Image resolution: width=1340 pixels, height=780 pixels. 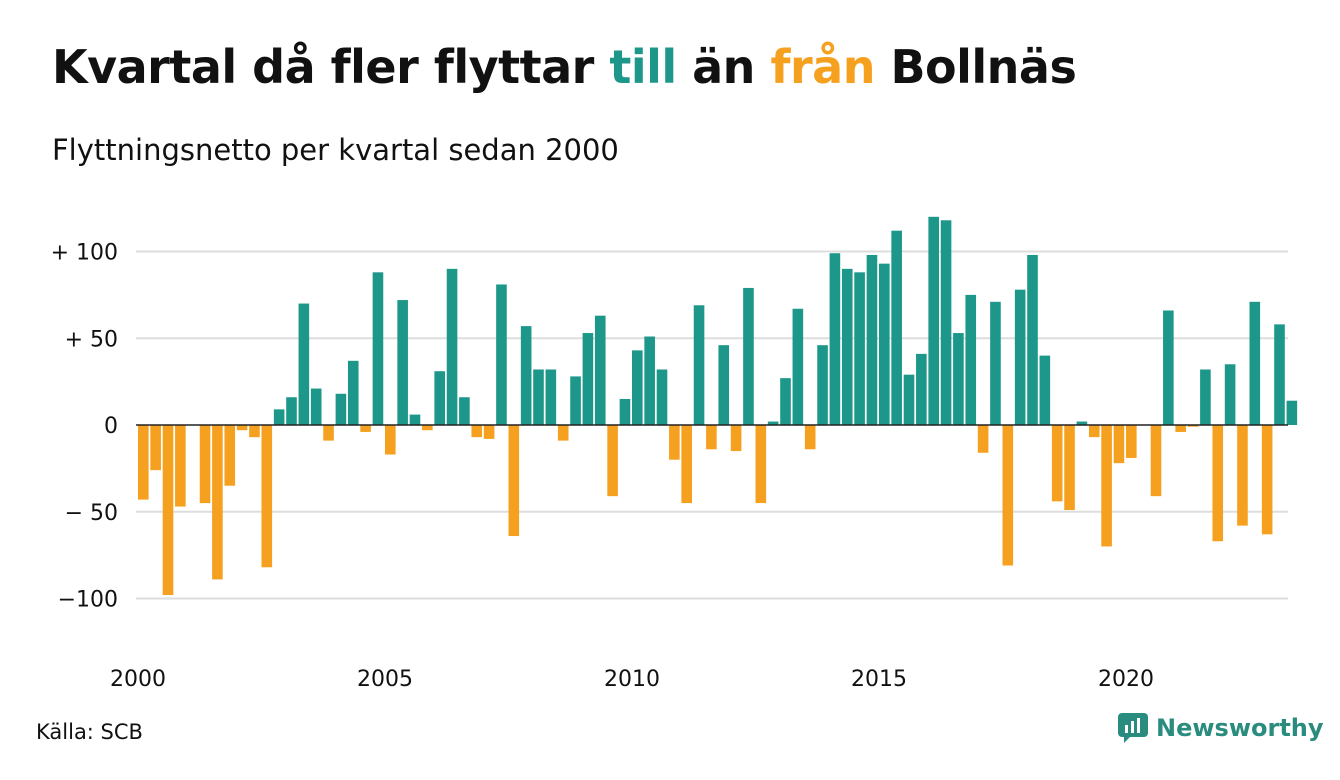 What do you see at coordinates (526, 376) in the screenshot?
I see `bar-2007-q4` at bounding box center [526, 376].